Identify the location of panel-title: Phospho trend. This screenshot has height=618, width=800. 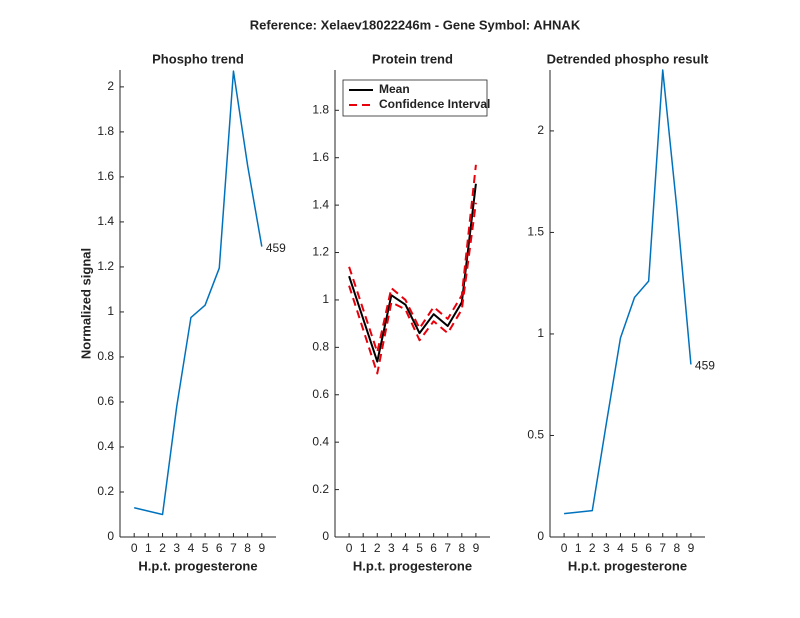
(198, 58).